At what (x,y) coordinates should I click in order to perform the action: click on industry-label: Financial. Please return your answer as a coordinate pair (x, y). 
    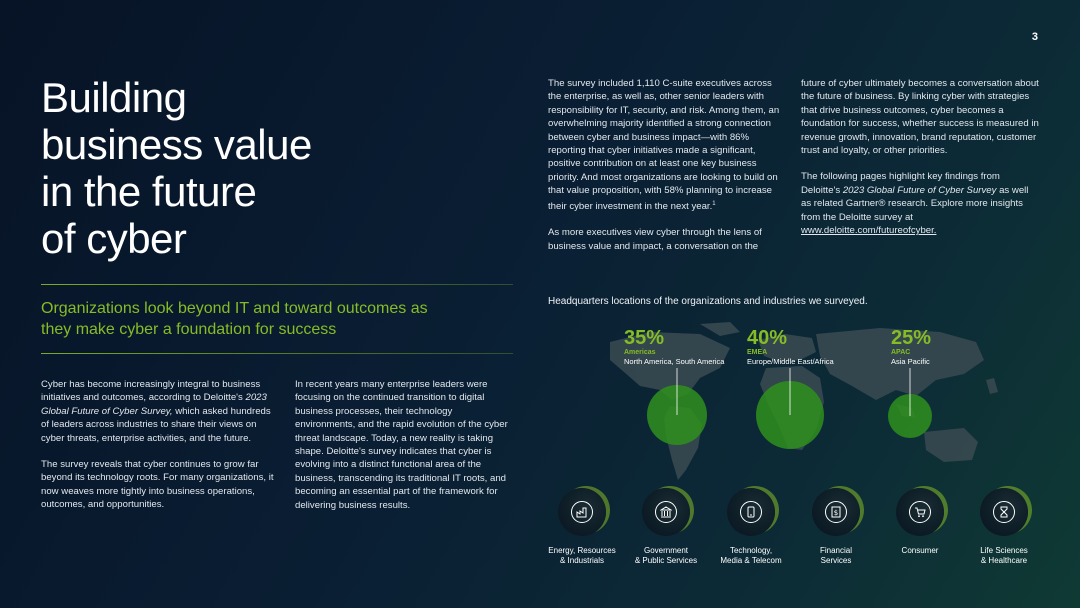
    Looking at the image, I should click on (835, 550).